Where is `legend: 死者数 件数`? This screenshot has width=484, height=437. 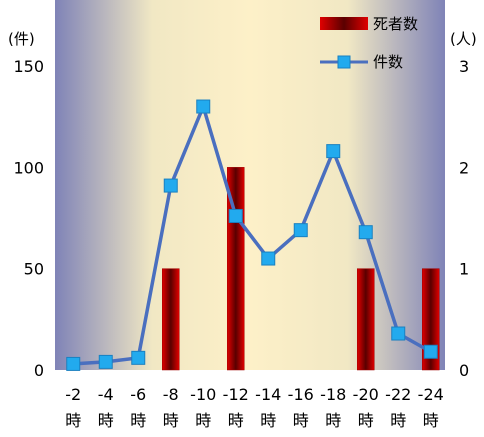
legend: 死者数 件数 is located at coordinates (369, 43).